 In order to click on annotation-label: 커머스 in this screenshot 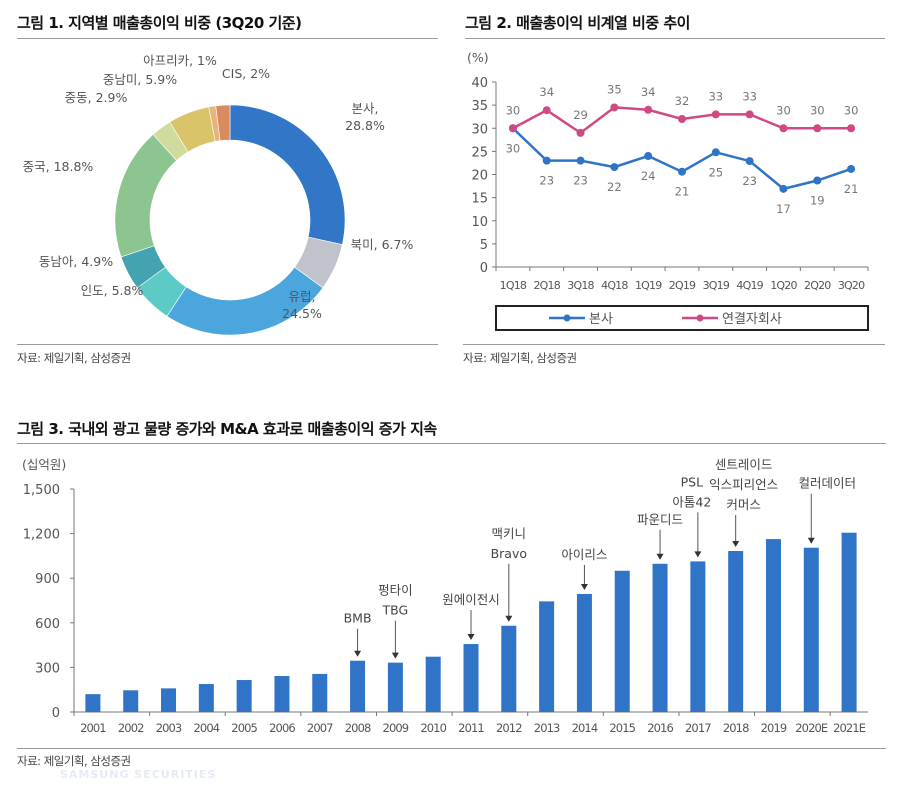, I will do `click(743, 504)`.